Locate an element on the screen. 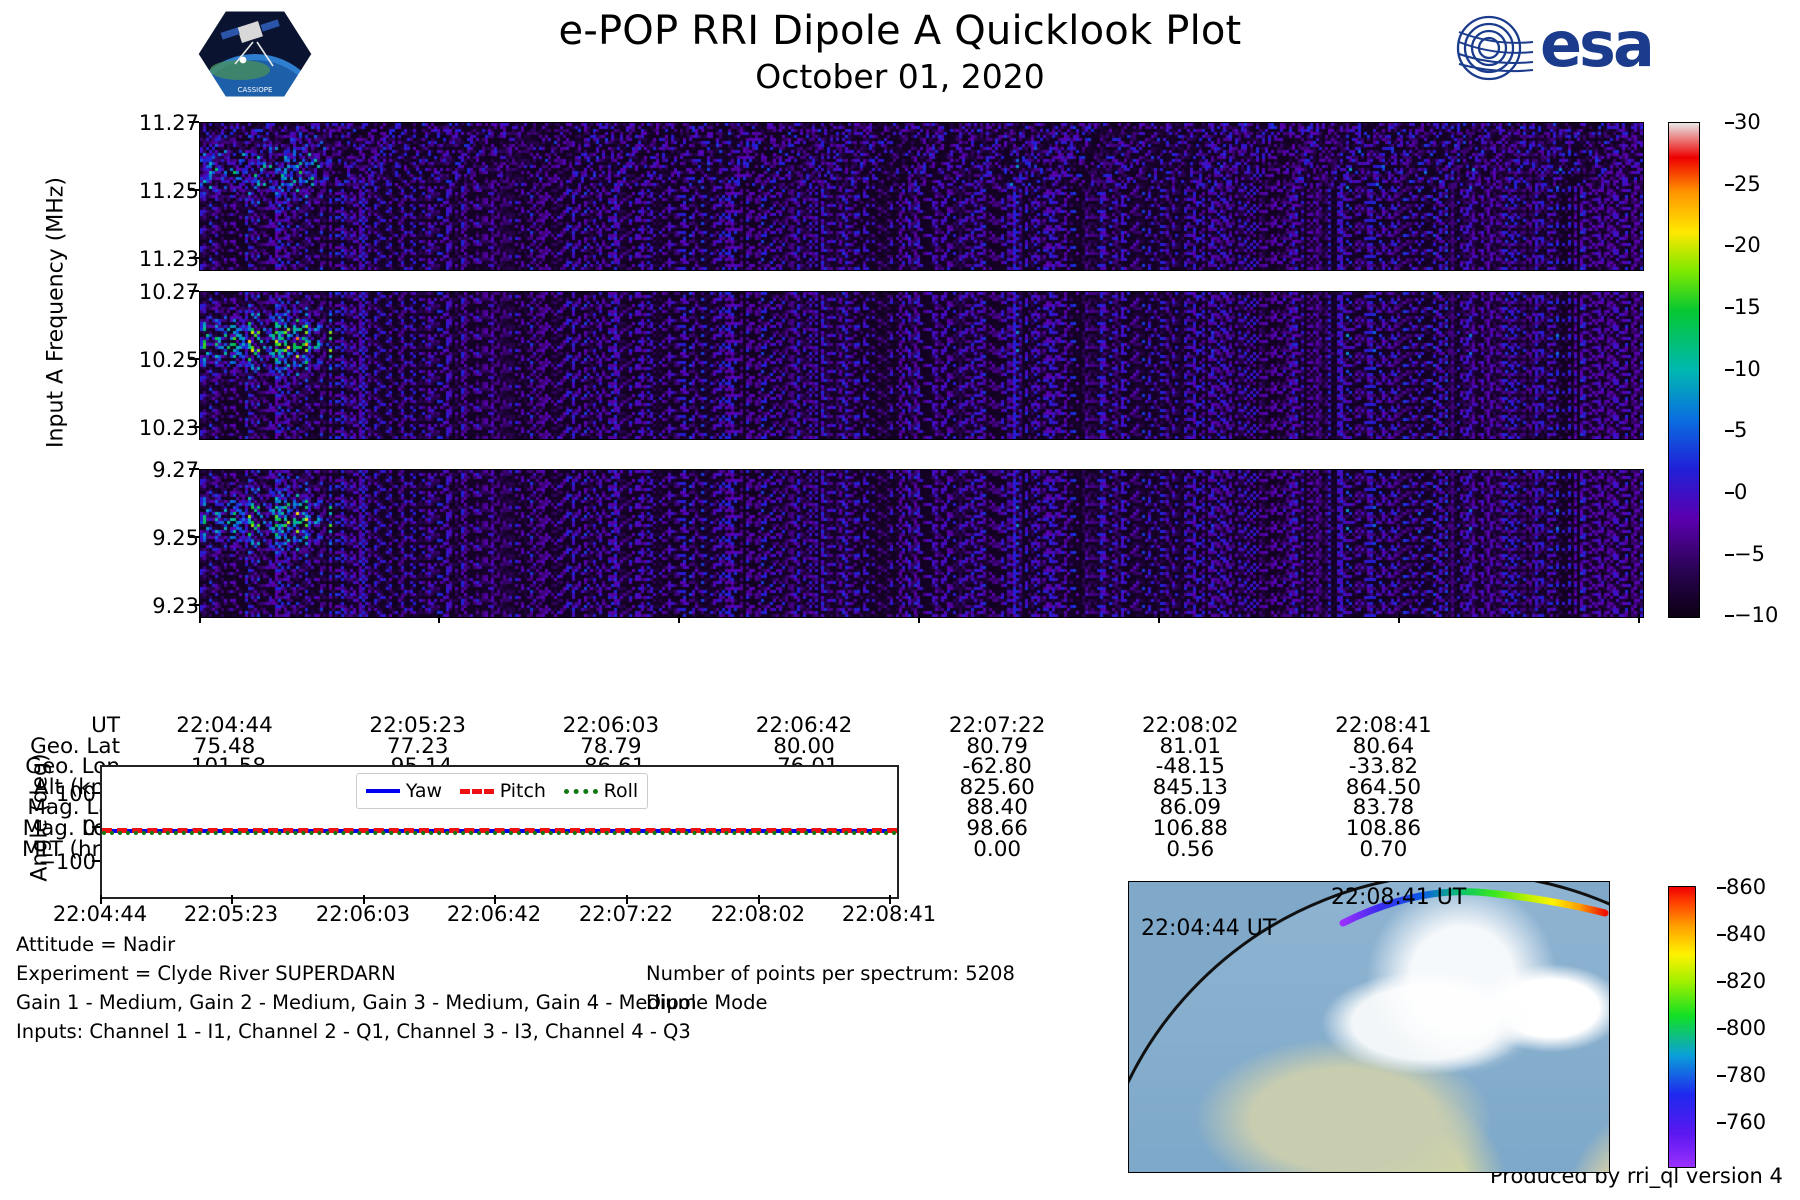  cbtick-neg5: −5 is located at coordinates (1745, 554).